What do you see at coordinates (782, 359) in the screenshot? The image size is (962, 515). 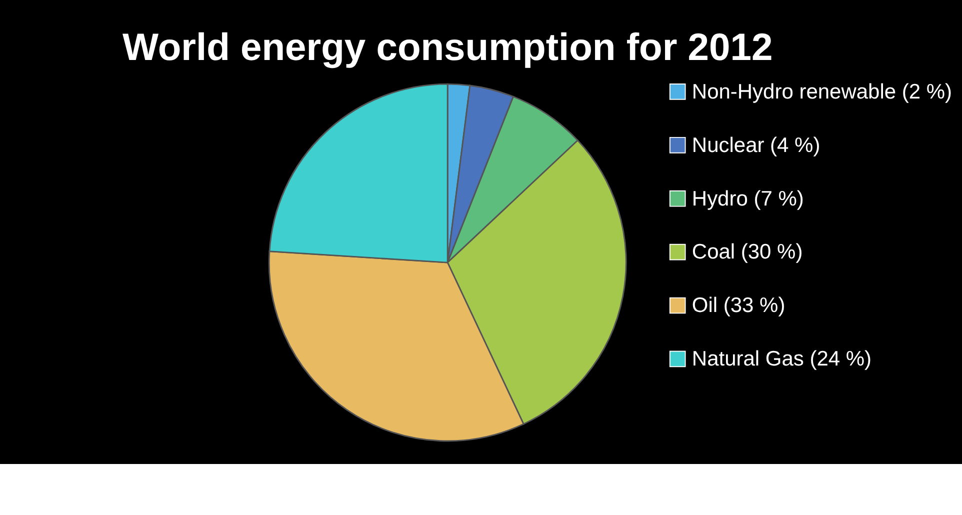 I see `legend-label: Natural Gas (24 %)` at bounding box center [782, 359].